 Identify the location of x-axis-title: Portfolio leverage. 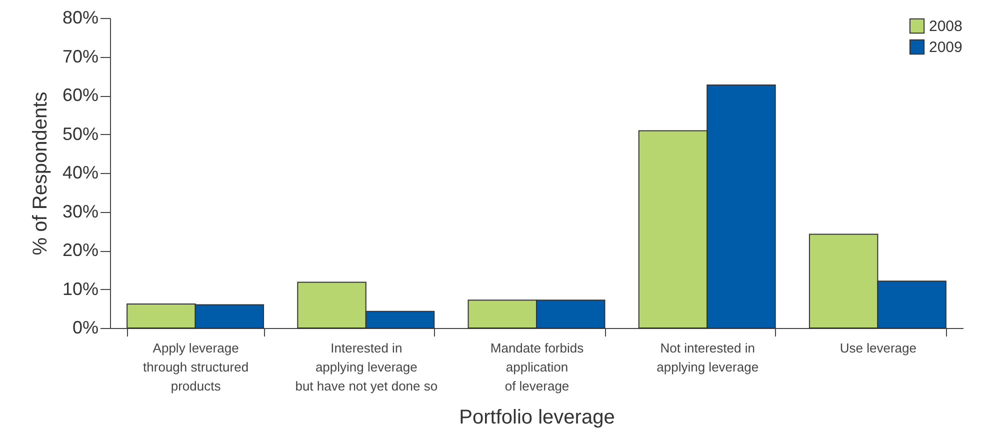
(537, 417).